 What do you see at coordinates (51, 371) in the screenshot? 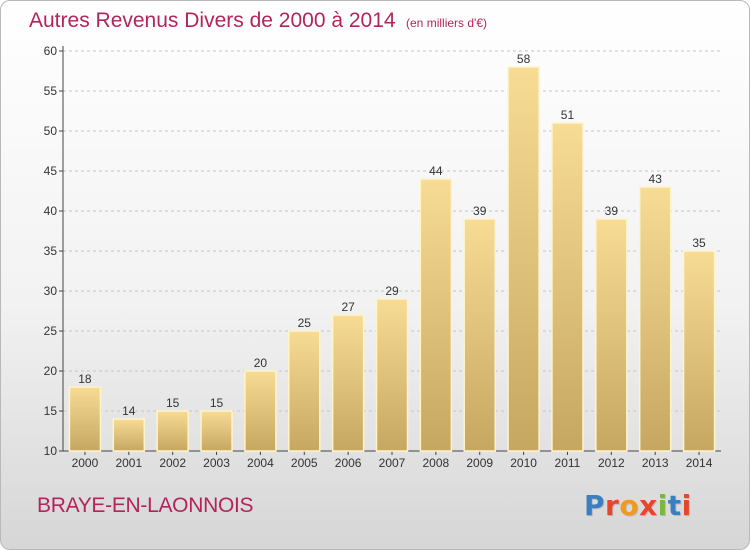
I see `y-tick-label: 20` at bounding box center [51, 371].